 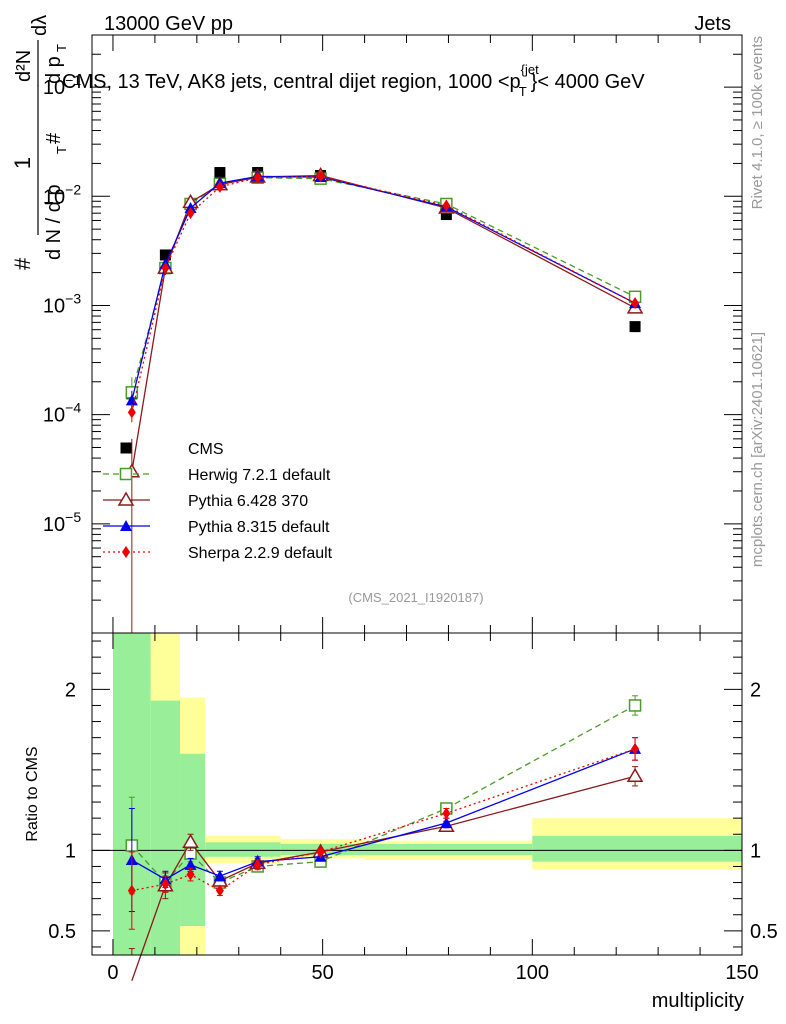 What do you see at coordinates (523, 91) in the screenshot?
I see `title-sub: T` at bounding box center [523, 91].